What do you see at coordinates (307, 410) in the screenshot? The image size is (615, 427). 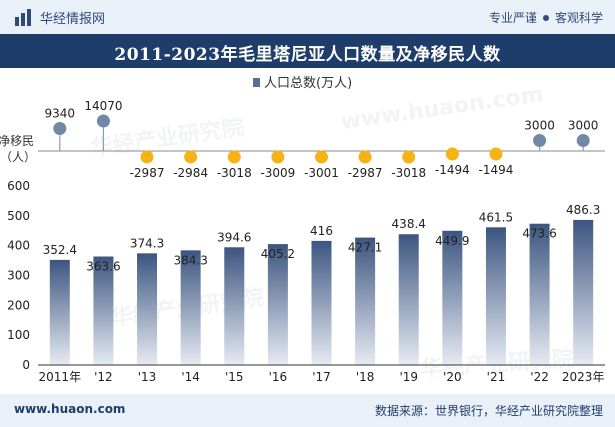 I see `footer: www.huaon.com 数据来源：世界银行，华经产业研究院整理` at bounding box center [307, 410].